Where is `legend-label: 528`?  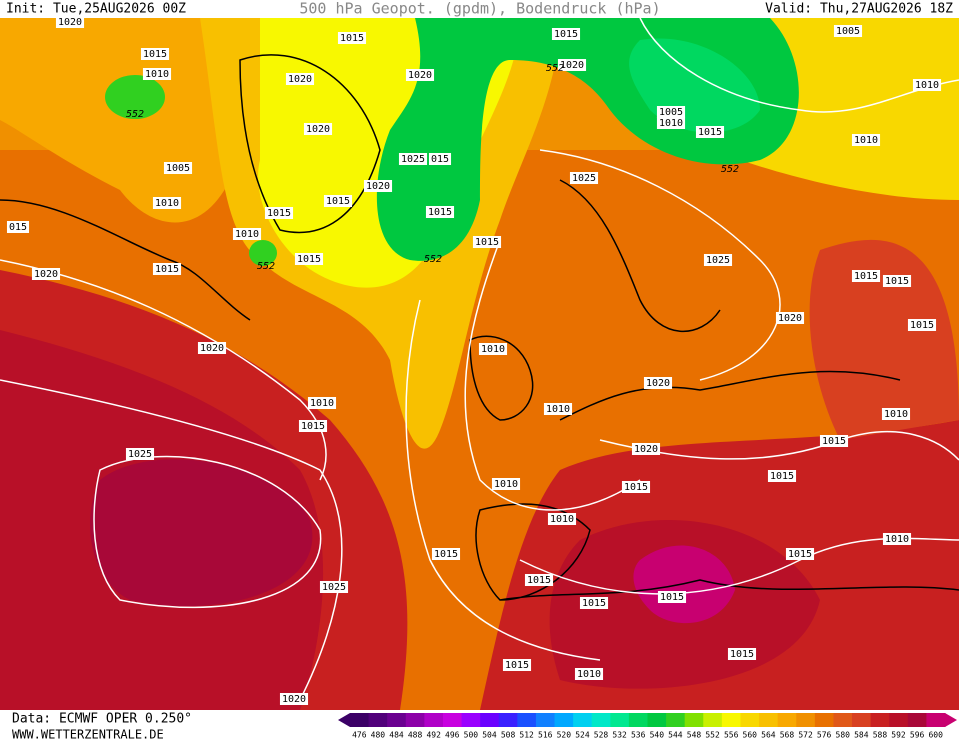 legend-label: 528 is located at coordinates (601, 735).